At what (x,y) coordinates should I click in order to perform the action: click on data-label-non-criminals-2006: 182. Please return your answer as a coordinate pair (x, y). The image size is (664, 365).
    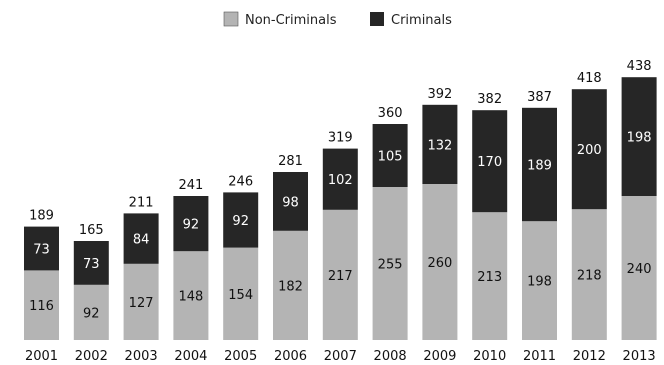
    Looking at the image, I should click on (290, 286).